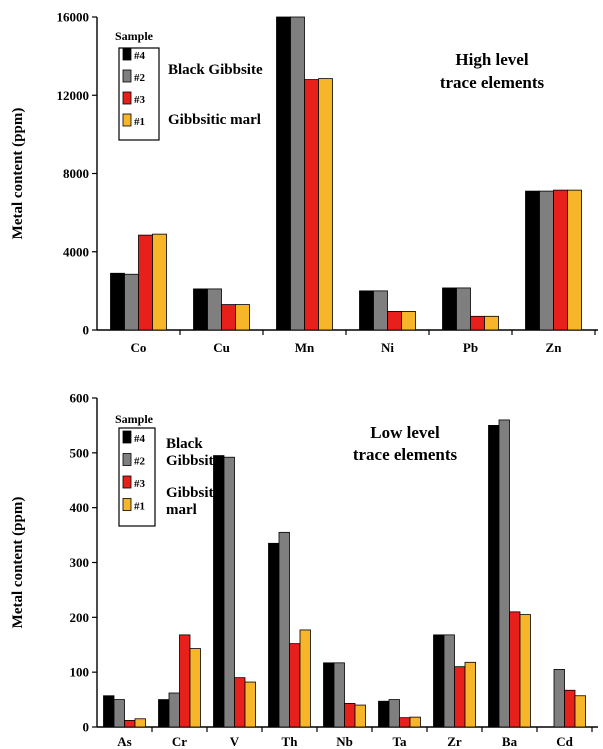  Describe the element at coordinates (360, 716) in the screenshot. I see `bar-nb-s1` at that location.